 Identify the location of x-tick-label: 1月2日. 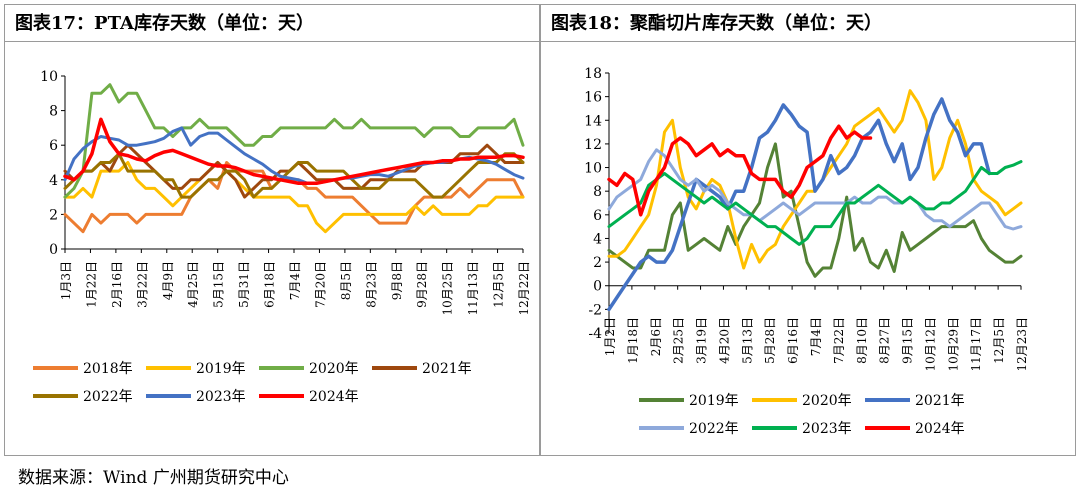
(610, 336).